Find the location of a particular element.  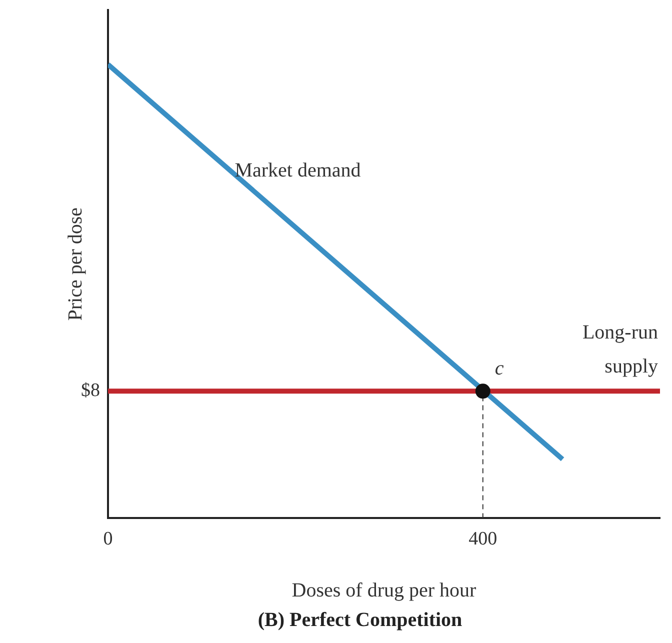

text: (B) Perfect Competition is located at coordinates (360, 620).